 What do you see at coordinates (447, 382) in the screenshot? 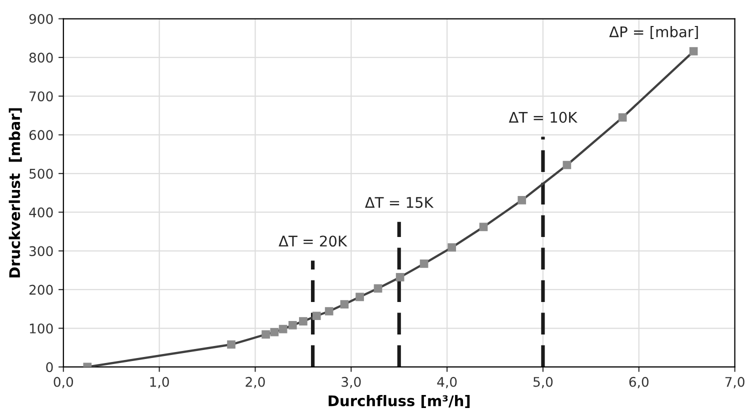
I see `x-tick-label: 4,0` at bounding box center [447, 382].